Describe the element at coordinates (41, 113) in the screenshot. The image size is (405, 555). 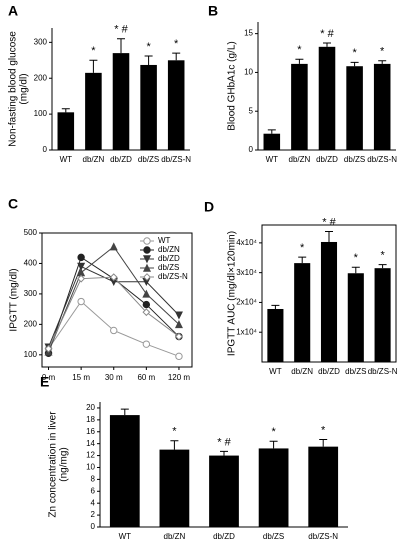
I see `y-tick-label: 100` at that location.